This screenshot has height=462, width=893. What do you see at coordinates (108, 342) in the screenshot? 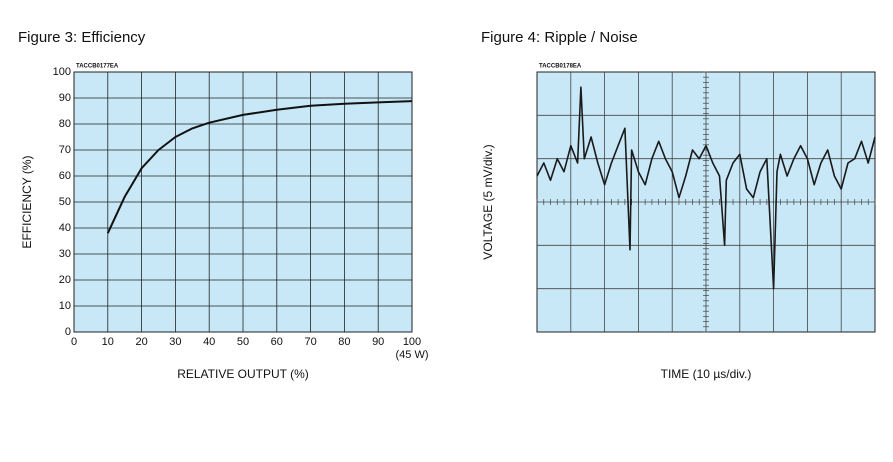
I see `x-tick-label: 10` at bounding box center [108, 342].